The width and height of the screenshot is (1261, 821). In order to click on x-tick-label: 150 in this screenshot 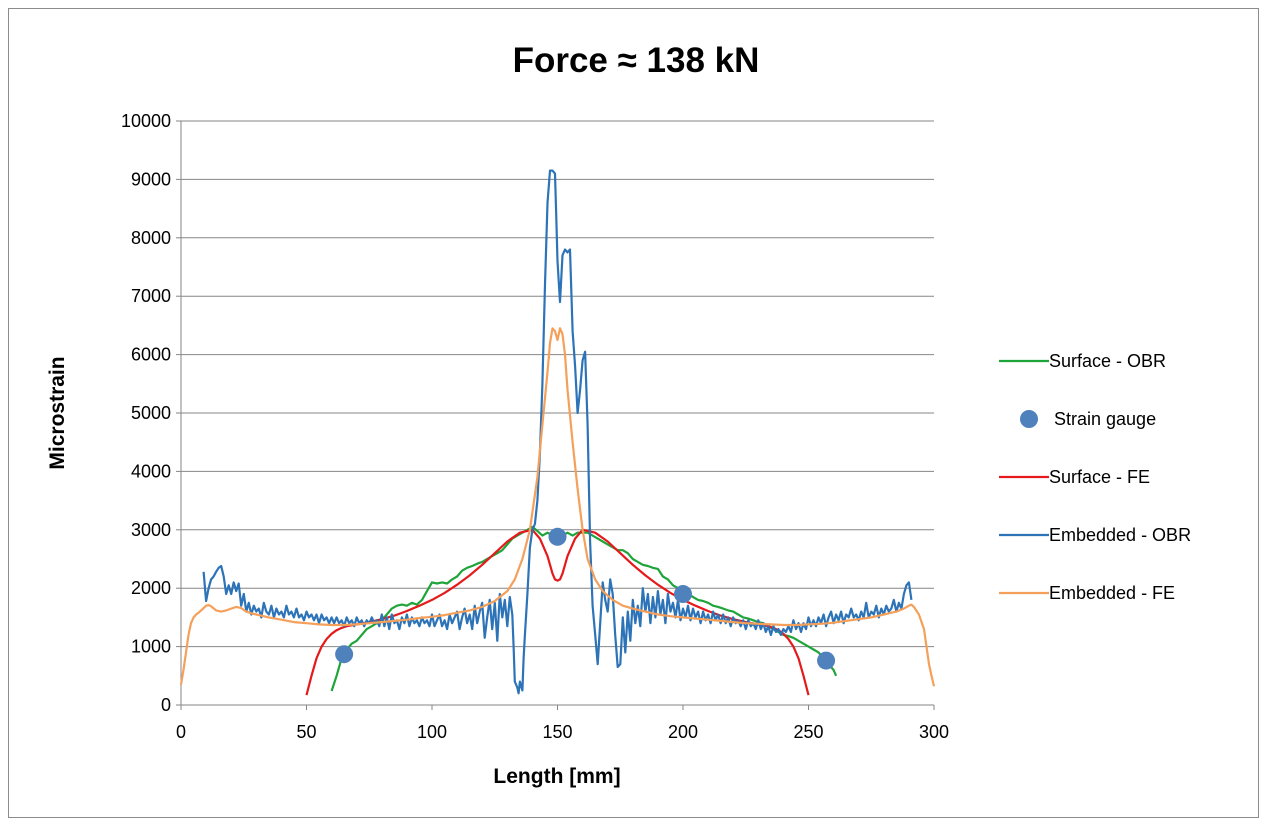, I will do `click(557, 732)`.